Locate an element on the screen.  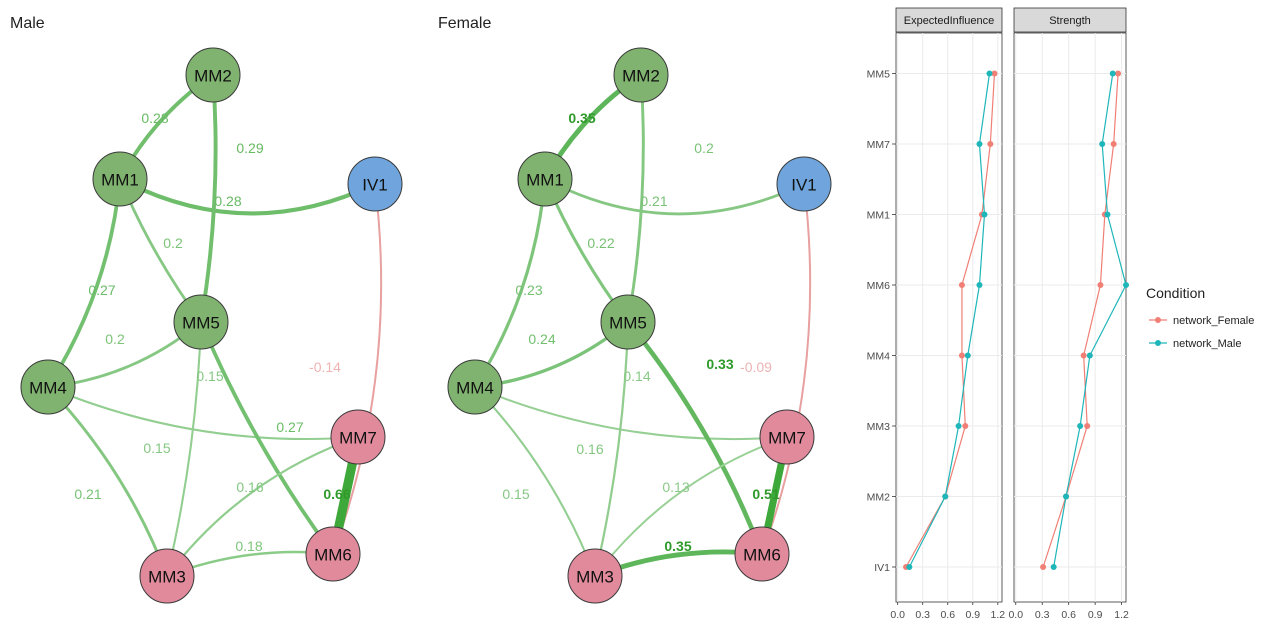
series-line-network-female is located at coordinates (1080, 320).